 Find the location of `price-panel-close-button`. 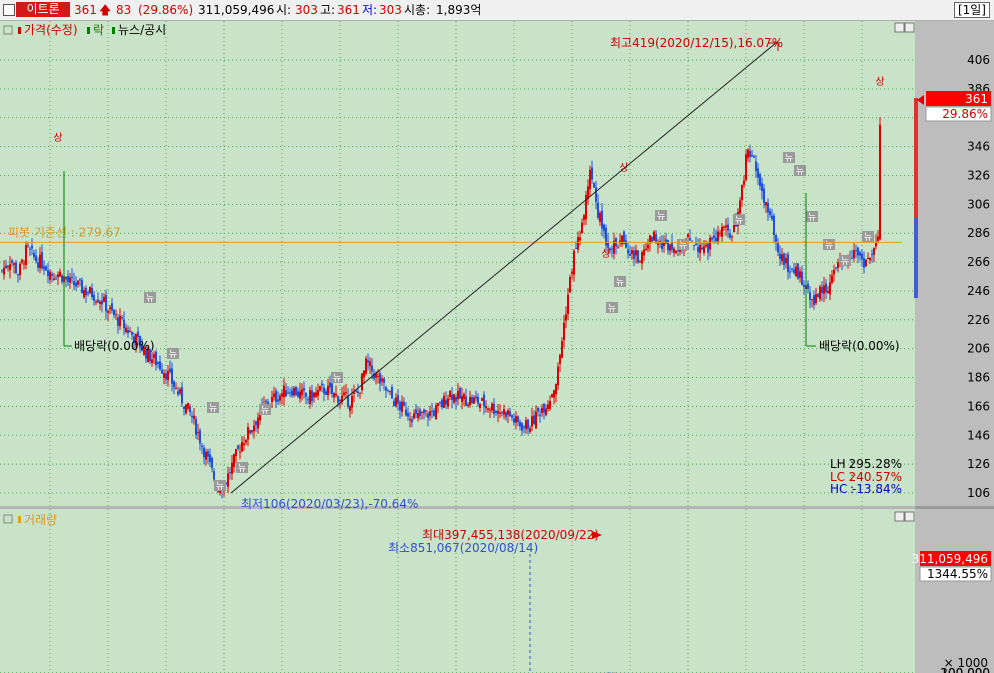

price-panel-close-button is located at coordinates (909, 27).